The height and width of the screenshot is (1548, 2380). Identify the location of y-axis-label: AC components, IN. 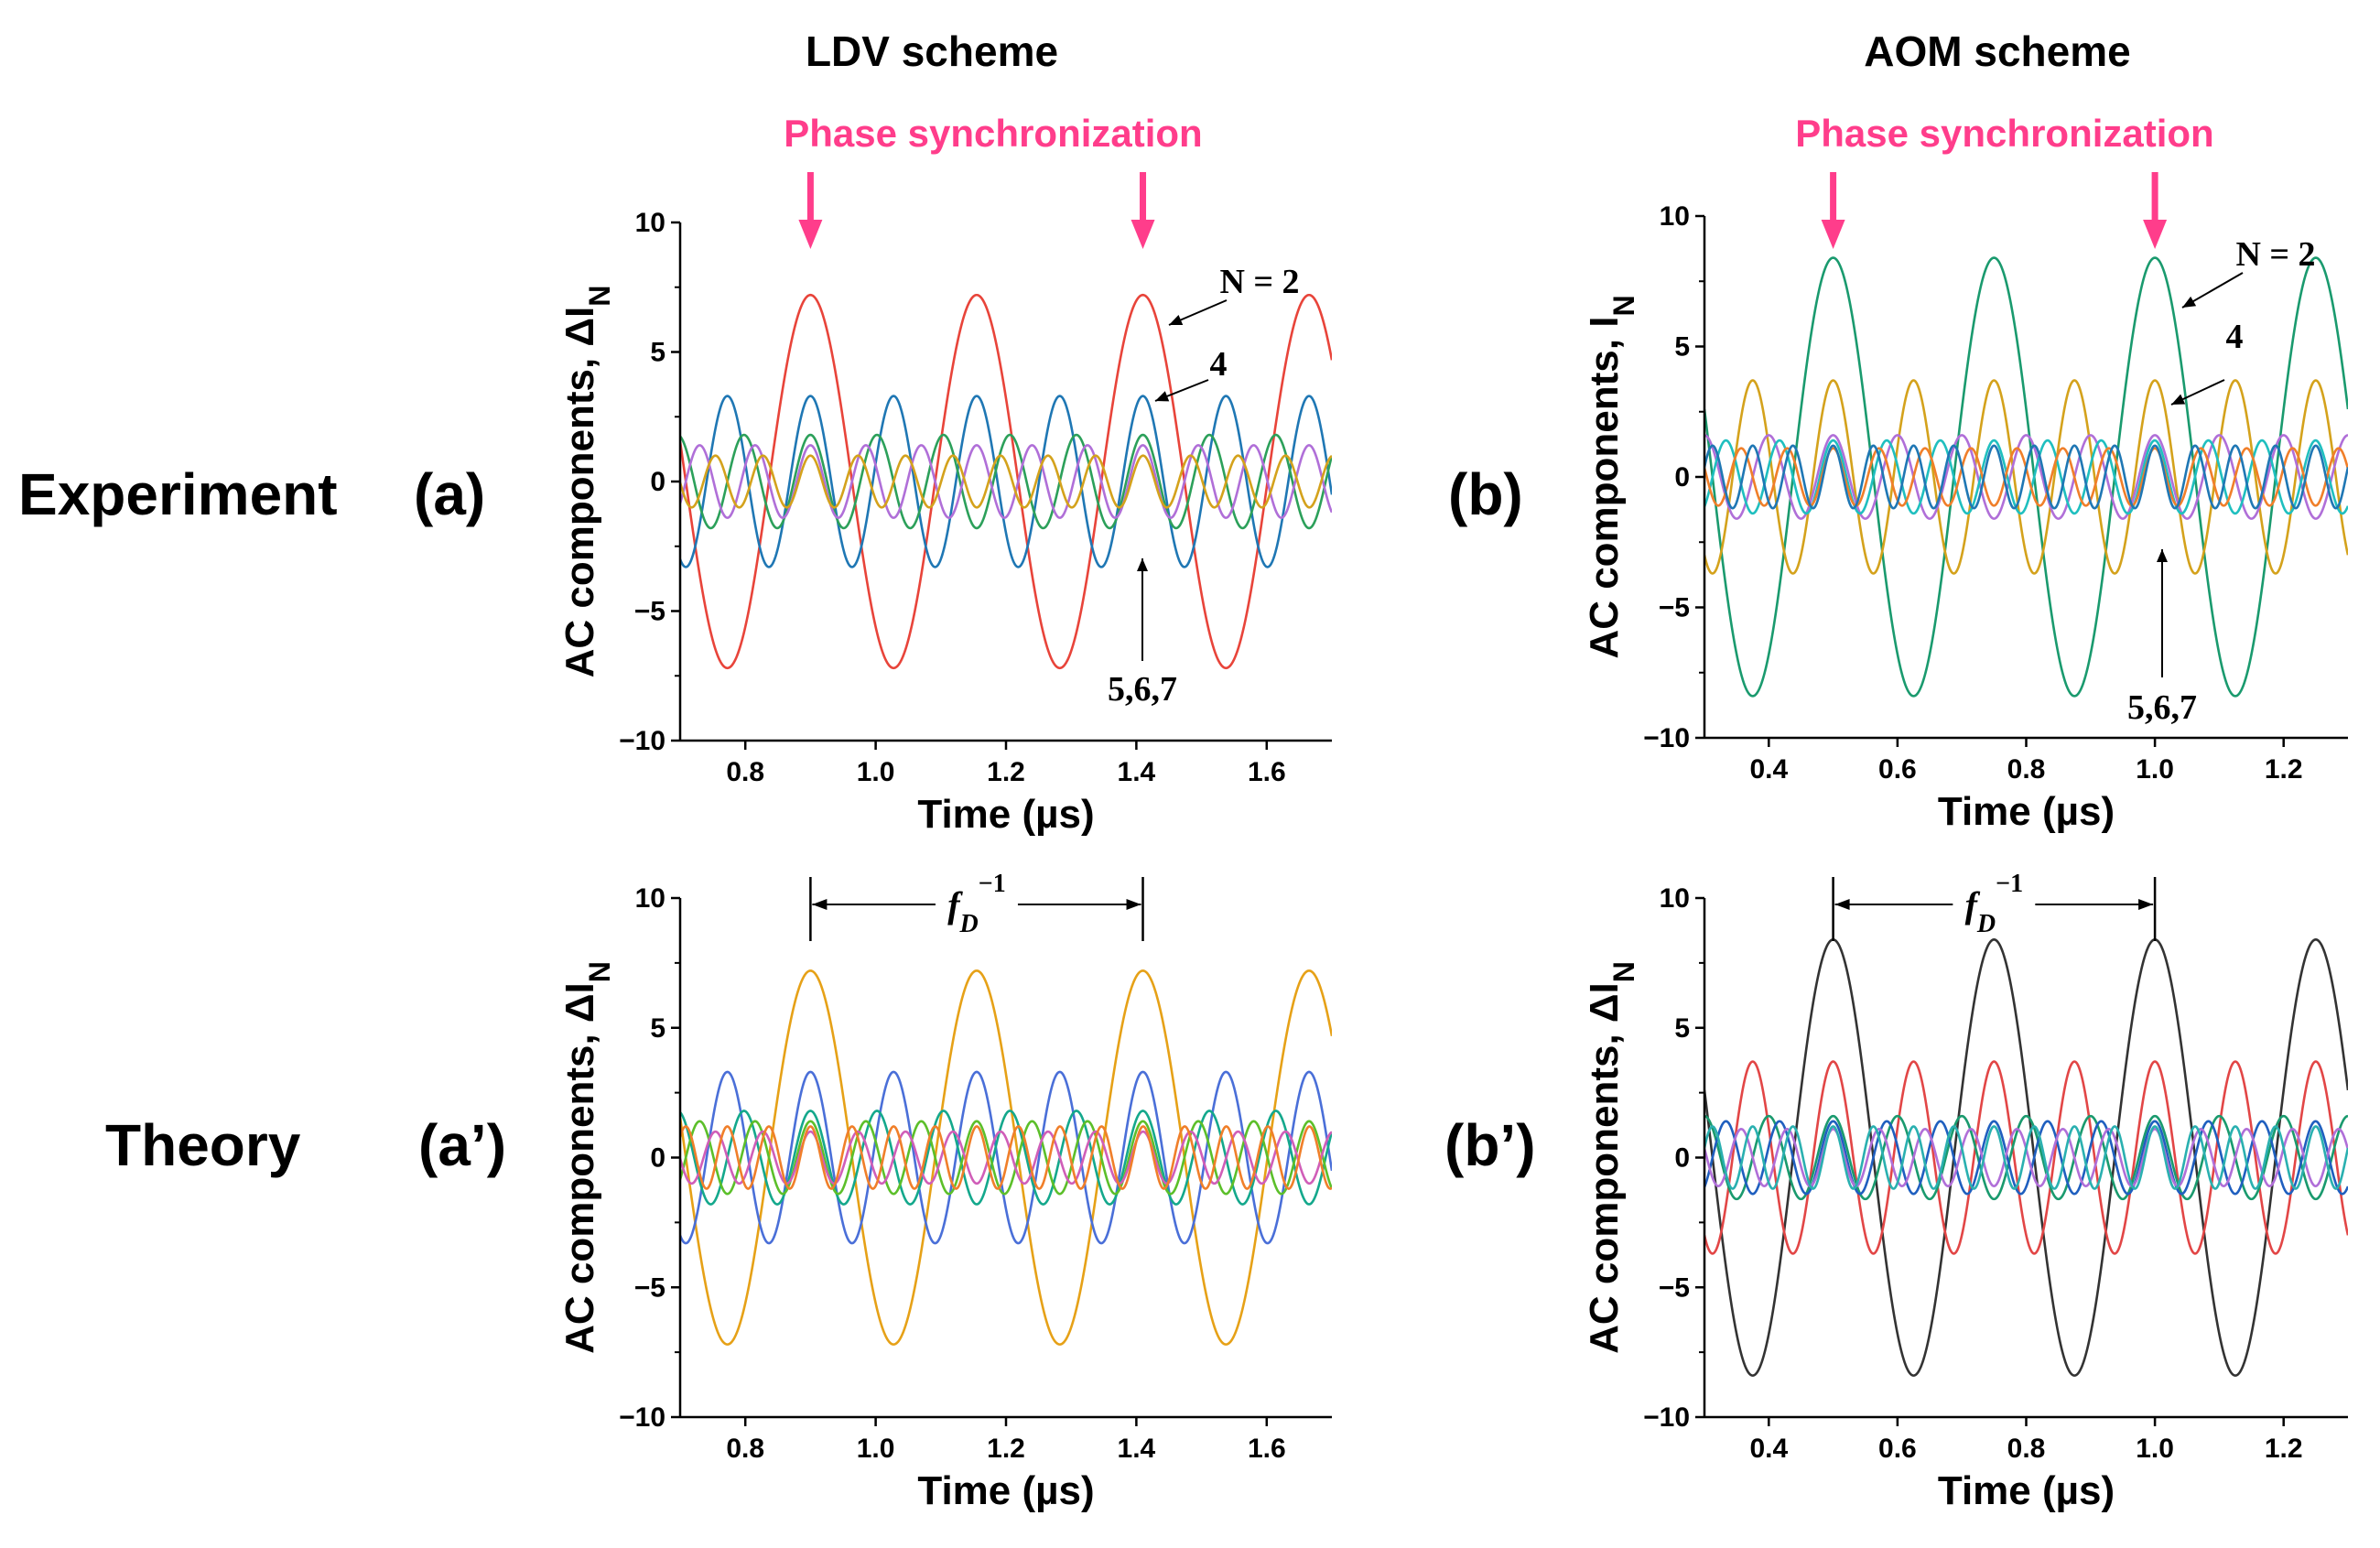
(1611, 476).